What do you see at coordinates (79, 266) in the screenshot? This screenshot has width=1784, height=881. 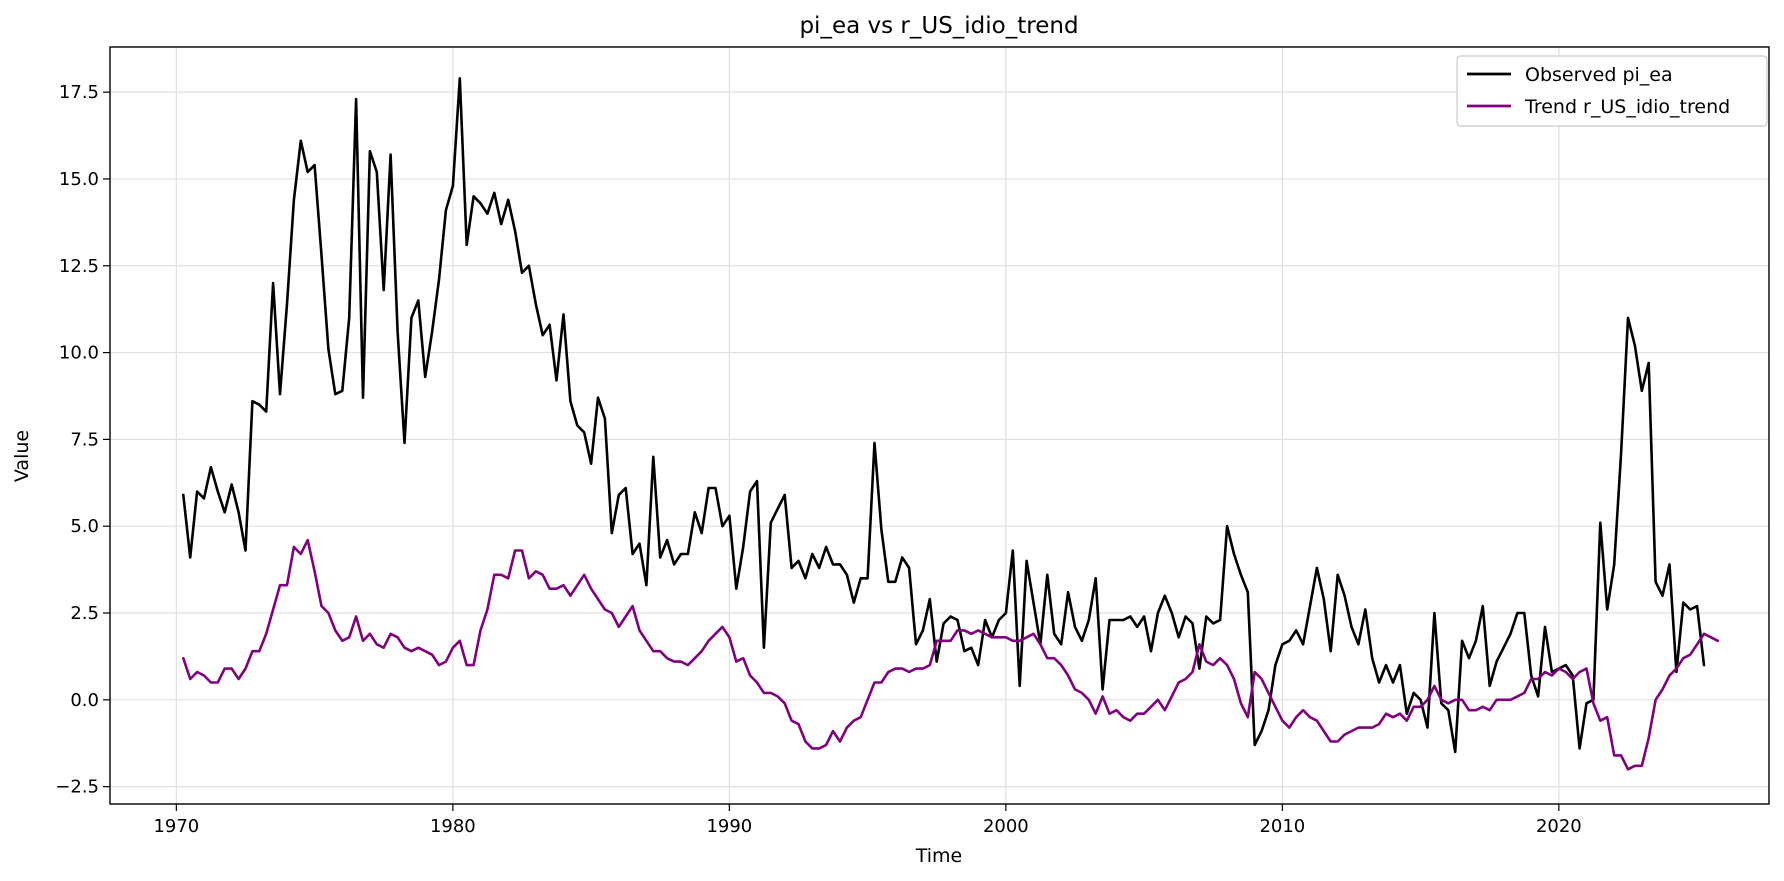 I see `y-tick-label: 12.5` at bounding box center [79, 266].